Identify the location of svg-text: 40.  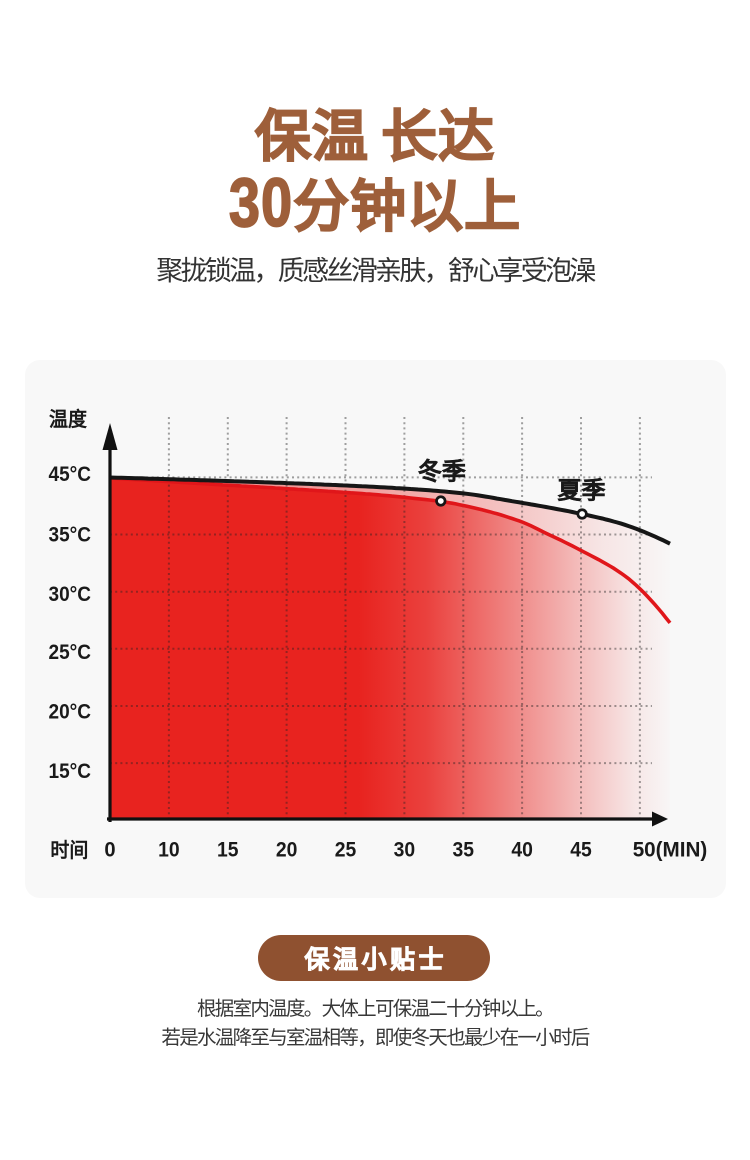
(522, 850).